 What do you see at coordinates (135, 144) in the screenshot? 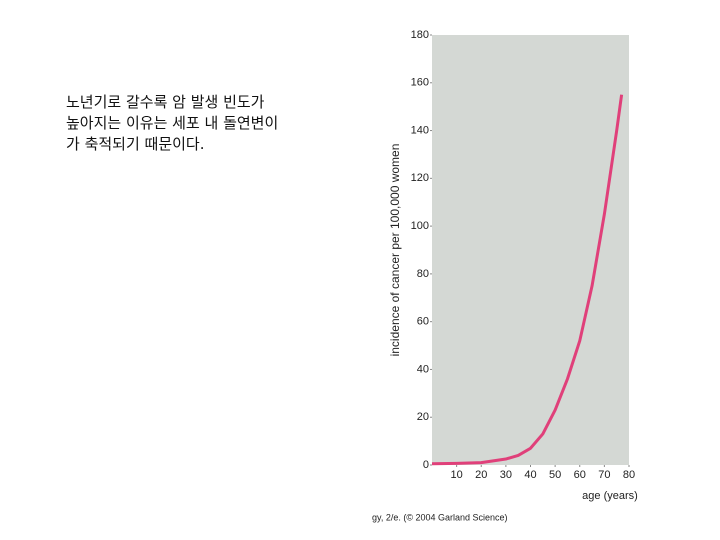
I see `text-line: 가 축적되기 때문이다.` at bounding box center [135, 144].